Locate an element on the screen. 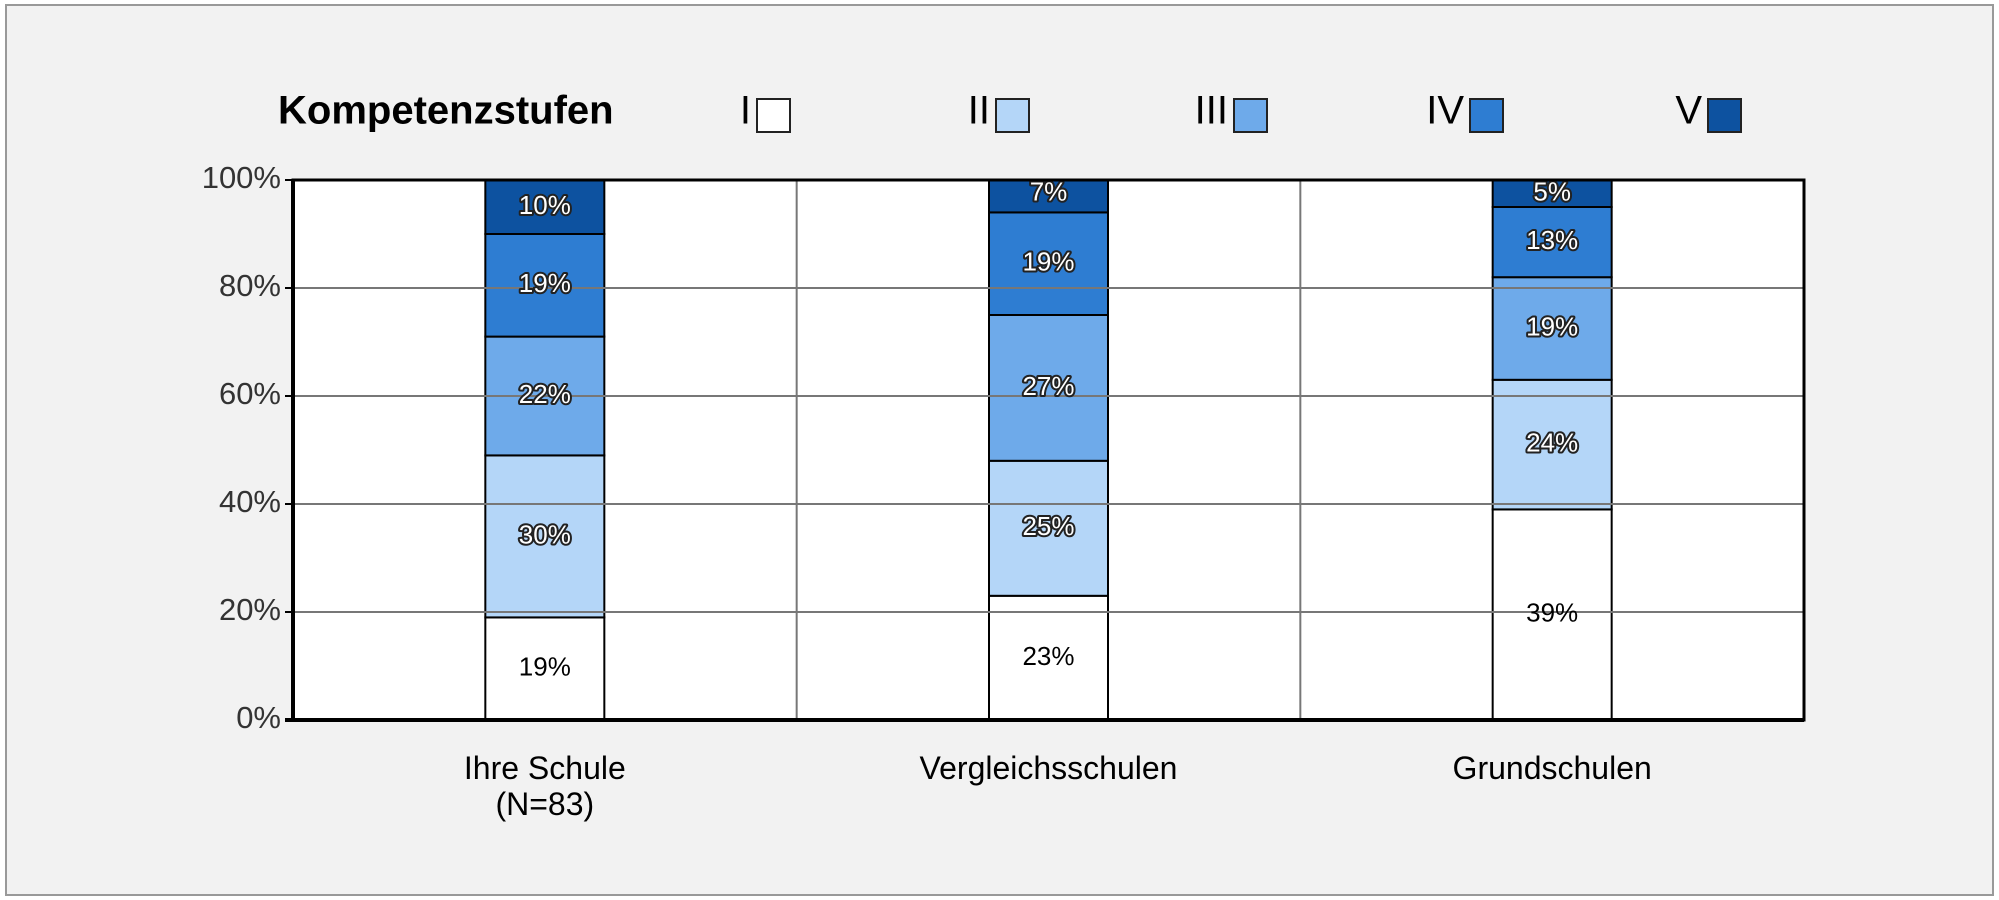  data-label: 24% is located at coordinates (1552, 442).